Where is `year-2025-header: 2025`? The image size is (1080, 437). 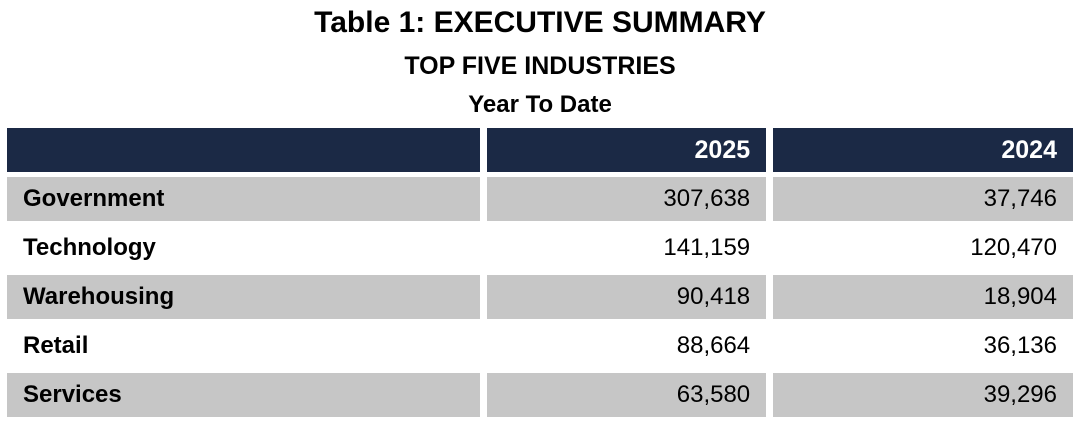
year-2025-header: 2025 is located at coordinates (627, 150).